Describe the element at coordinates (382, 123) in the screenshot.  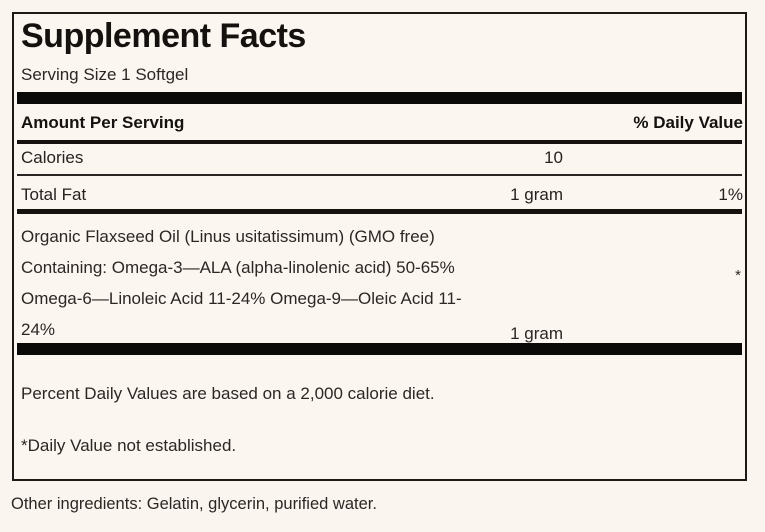
I see `column-header-row: Amount Per Serving % Daily Value` at that location.